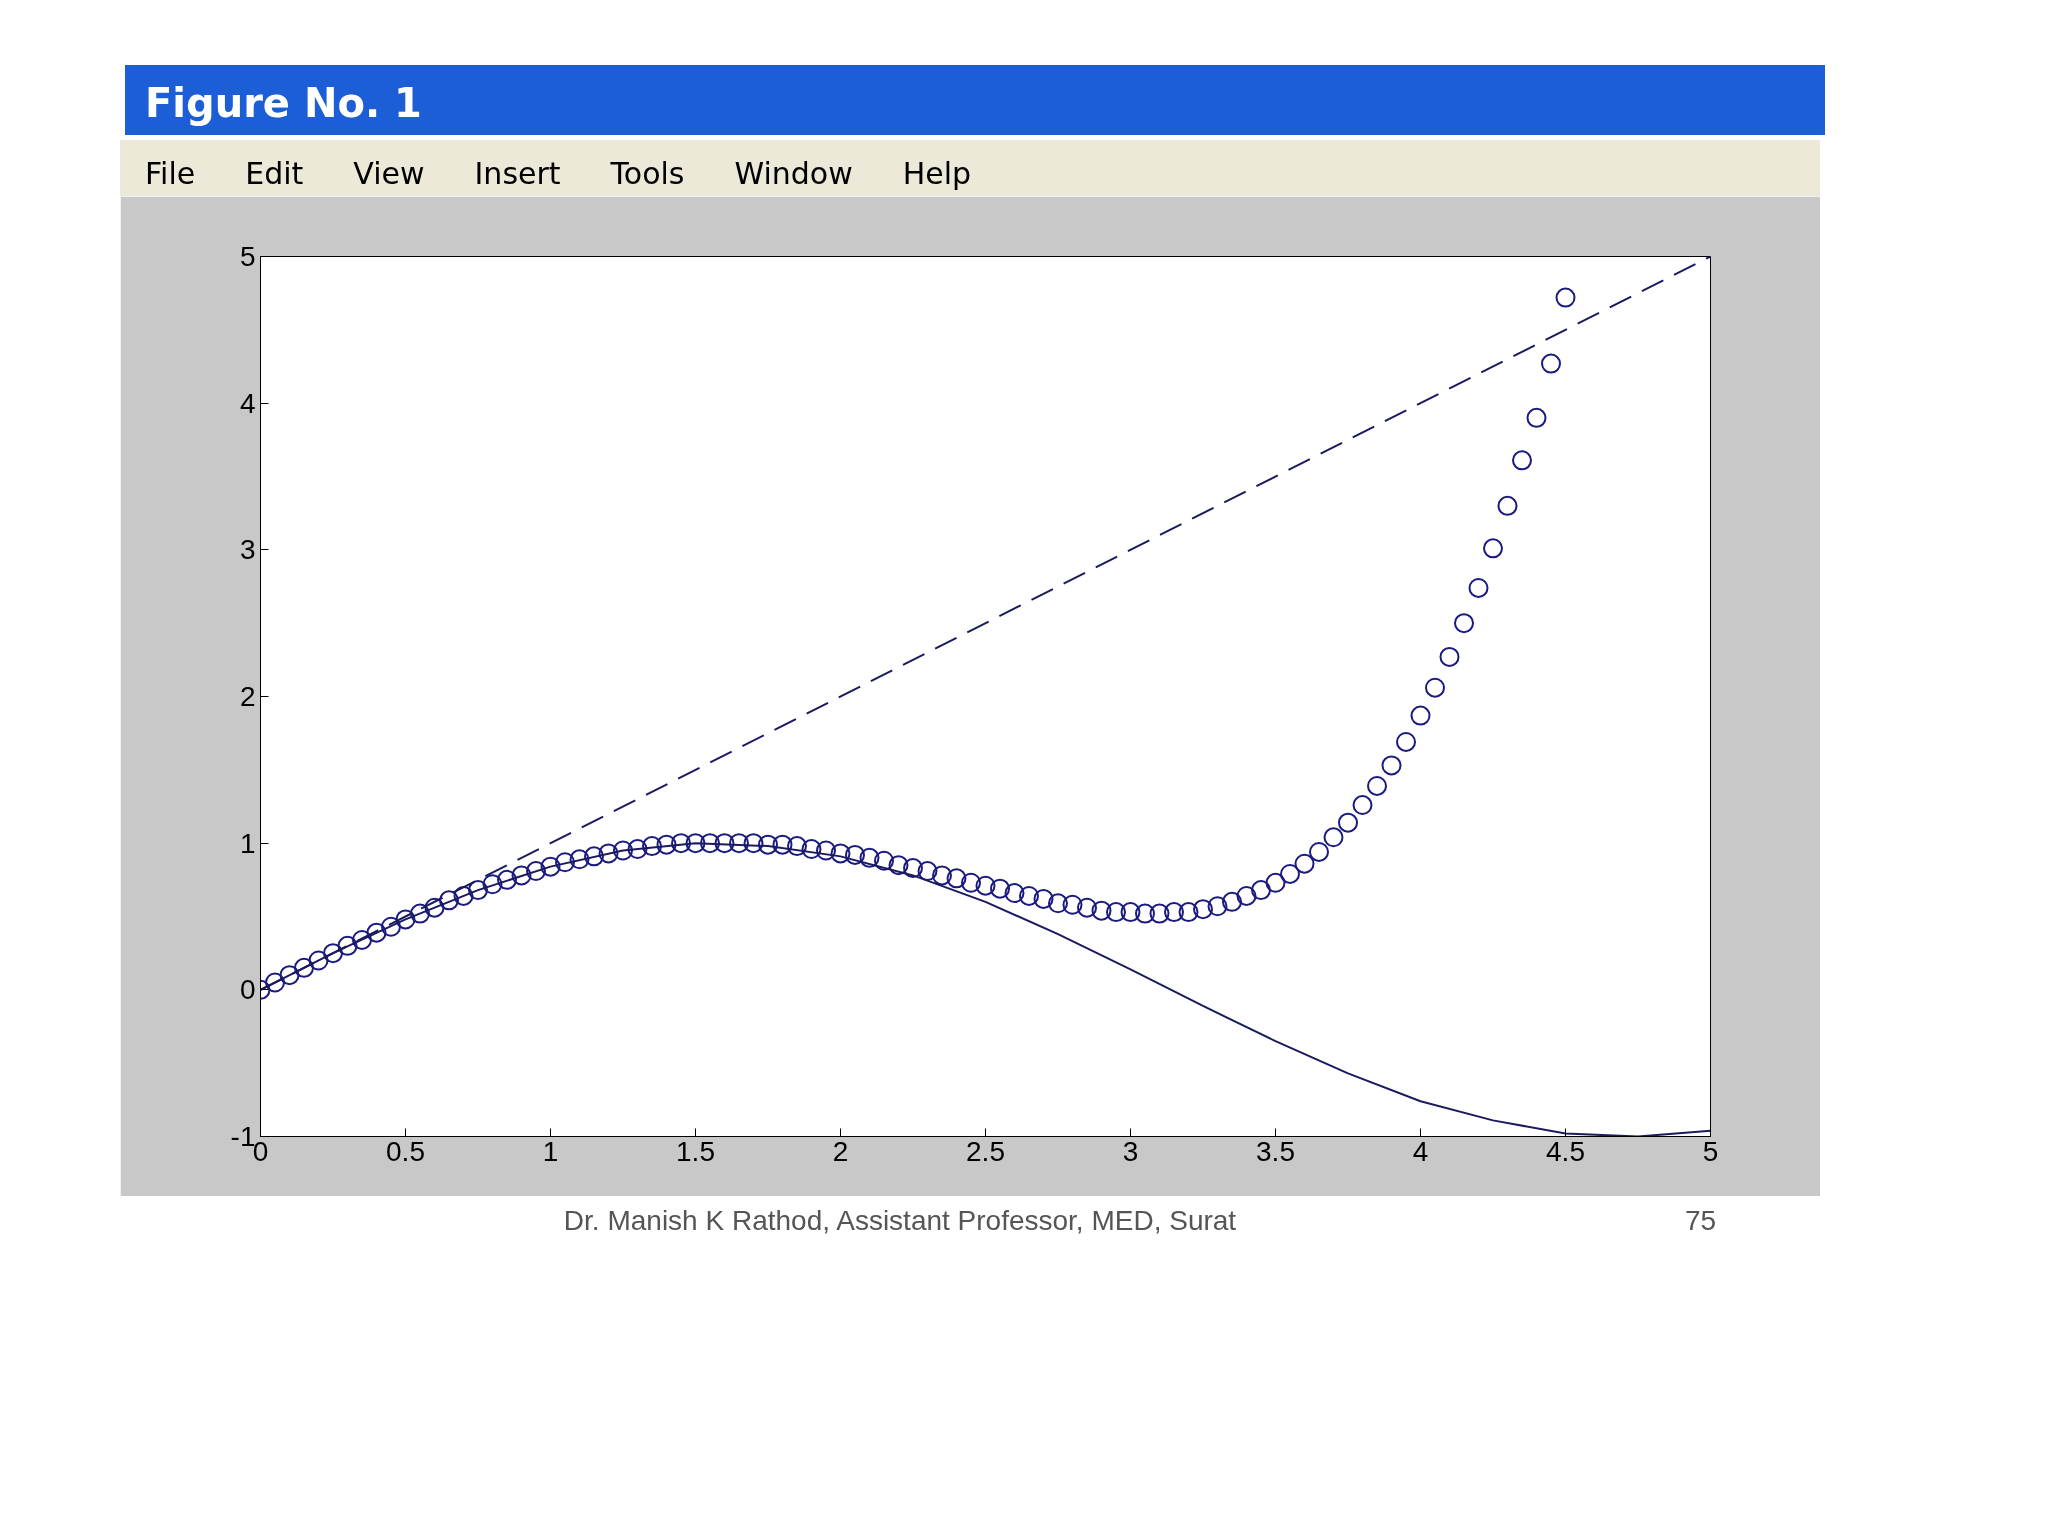 The width and height of the screenshot is (2048, 1536). I want to click on y-tick-label: 5, so click(247, 256).